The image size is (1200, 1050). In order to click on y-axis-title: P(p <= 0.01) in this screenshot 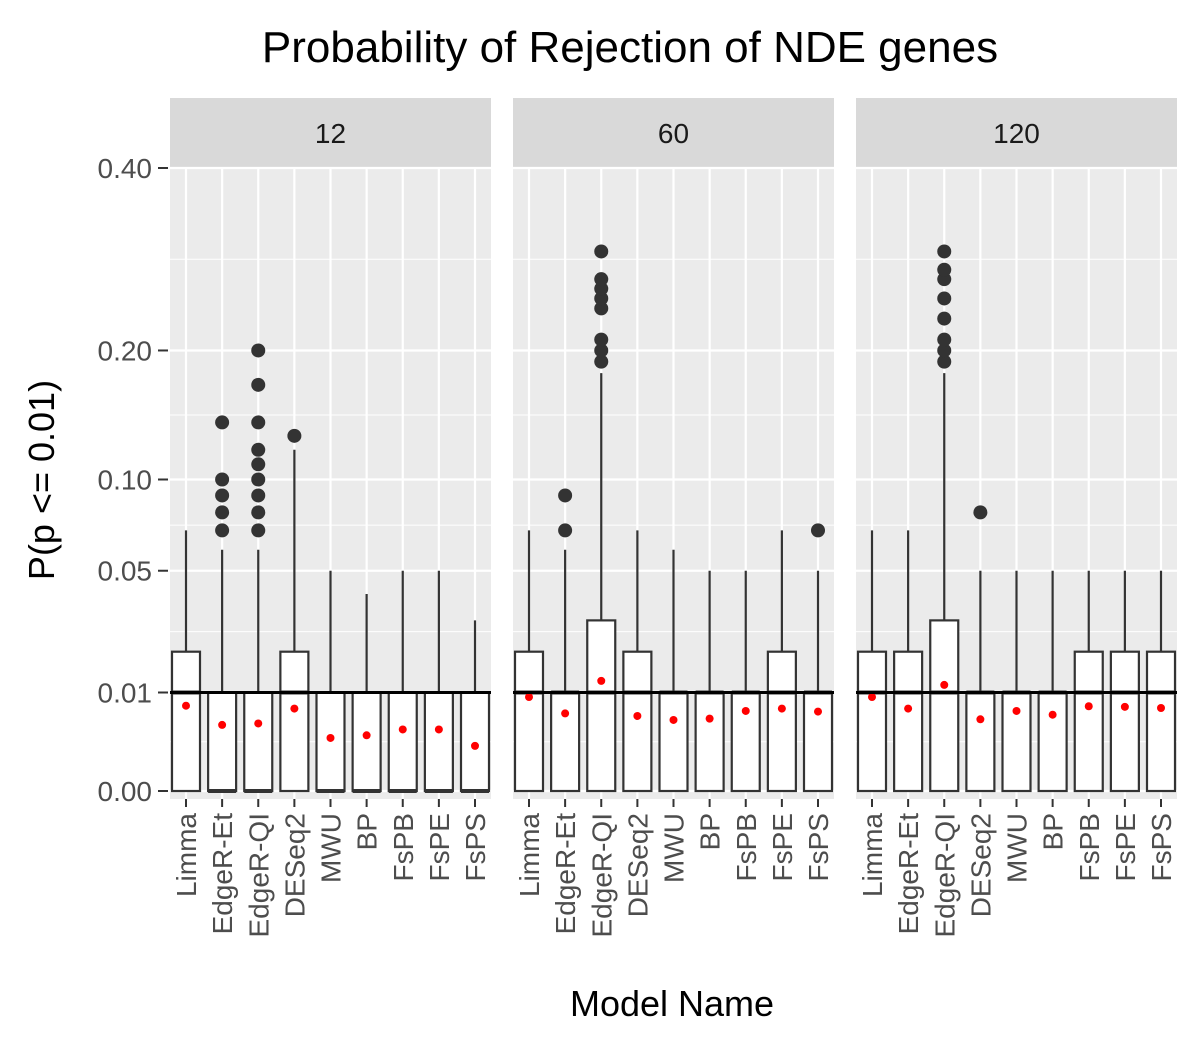, I will do `click(41, 480)`.